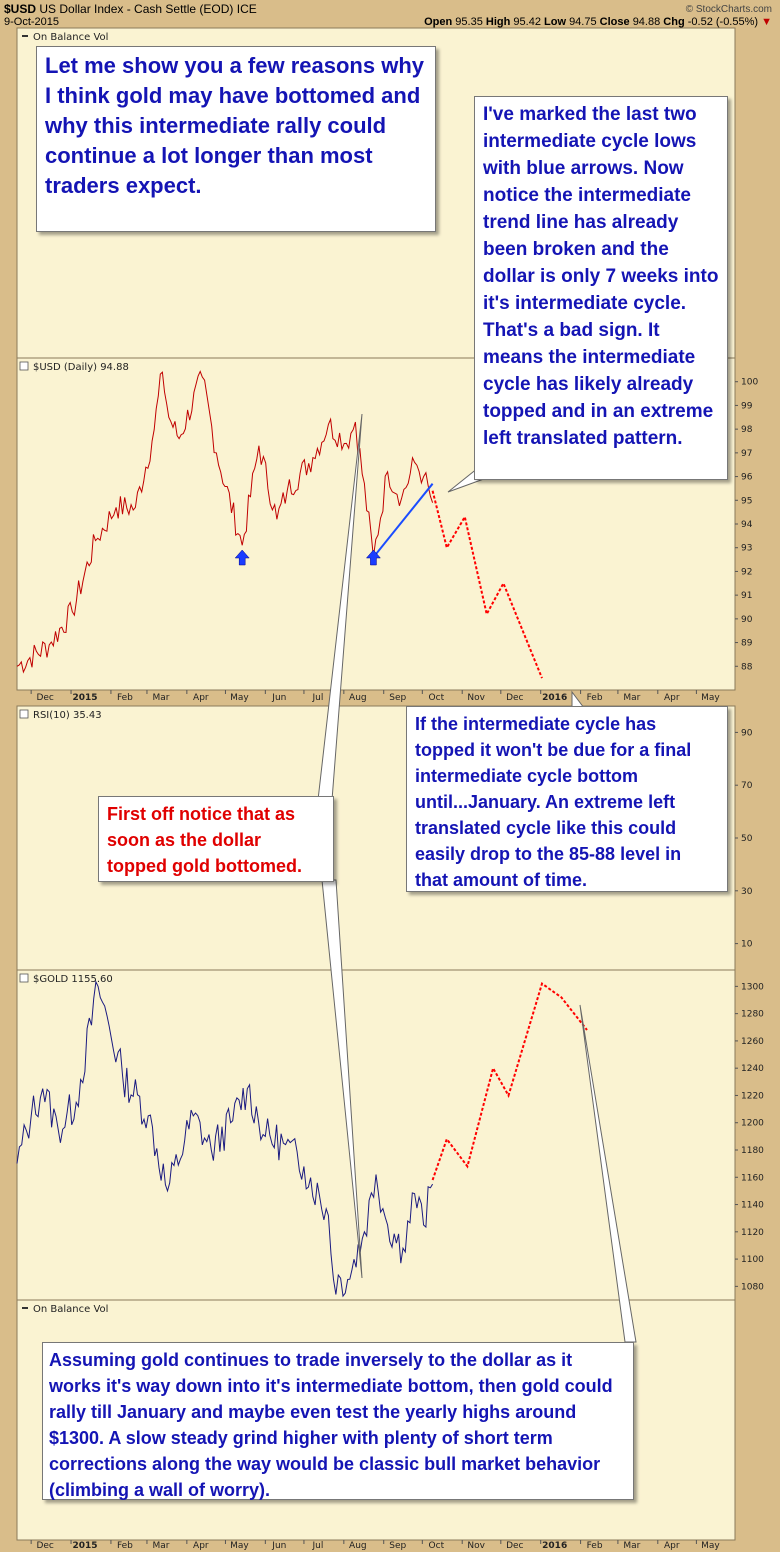 The width and height of the screenshot is (780, 1552). What do you see at coordinates (747, 945) in the screenshot?
I see `rsi-y-axis-tick-label: 10` at bounding box center [747, 945].